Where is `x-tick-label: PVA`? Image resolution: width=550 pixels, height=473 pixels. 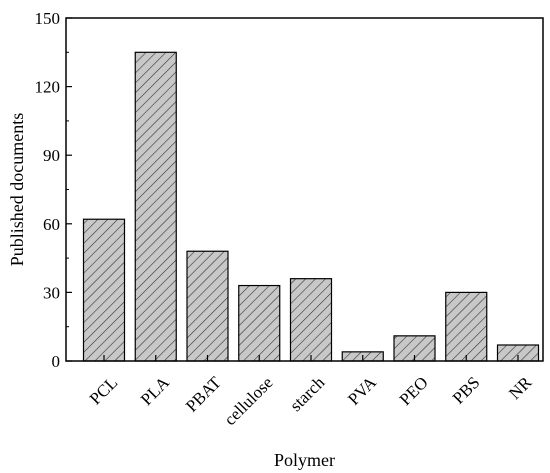 x-tick-label: PVA is located at coordinates (362, 390).